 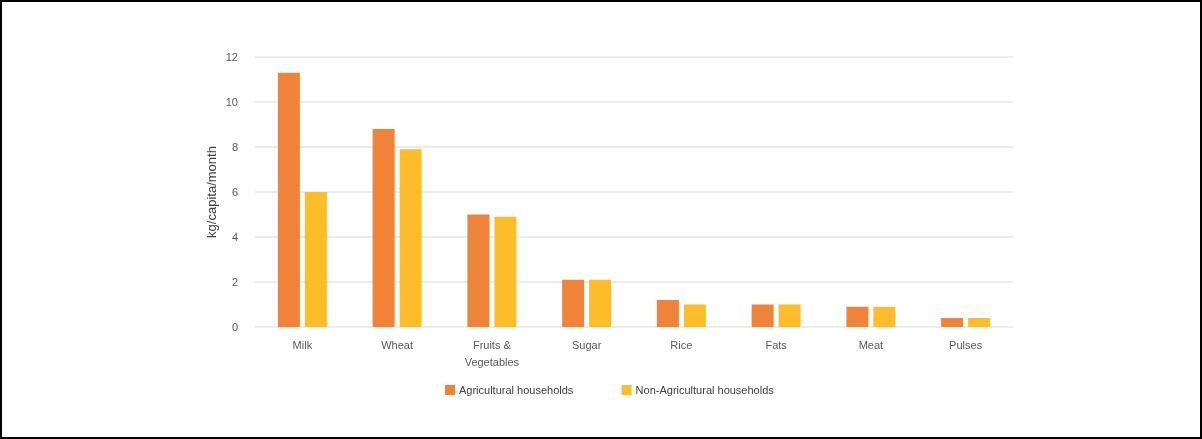 What do you see at coordinates (211, 192) in the screenshot?
I see `y-axis-title: kg/capita/month` at bounding box center [211, 192].